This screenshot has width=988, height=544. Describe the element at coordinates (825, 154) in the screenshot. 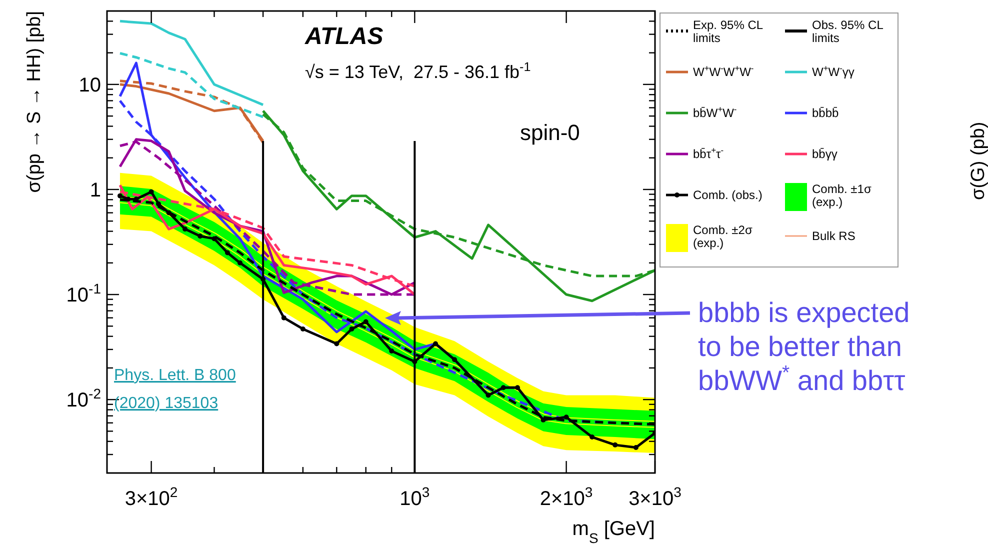

I see `legend-label: bb̄γγ` at that location.